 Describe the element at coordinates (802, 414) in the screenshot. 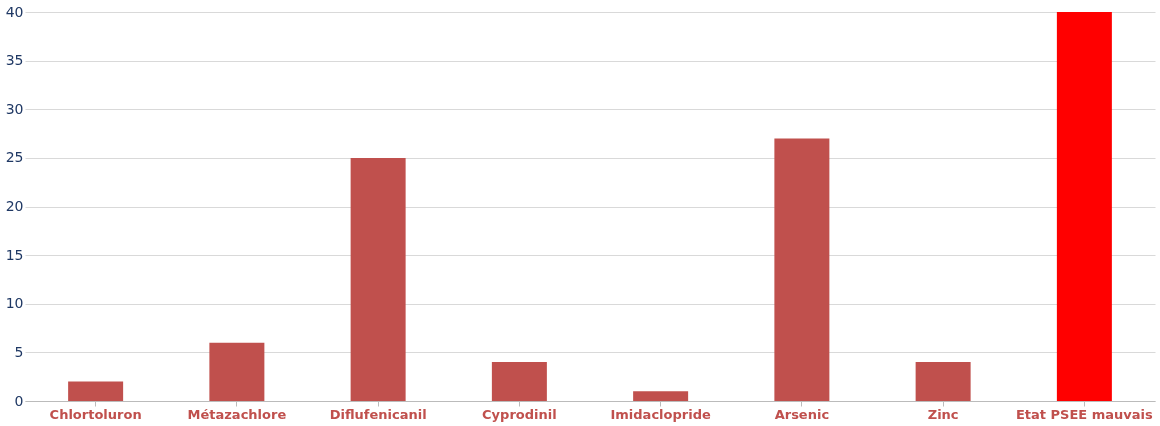

I see `x-tick-label: Arsenic` at that location.